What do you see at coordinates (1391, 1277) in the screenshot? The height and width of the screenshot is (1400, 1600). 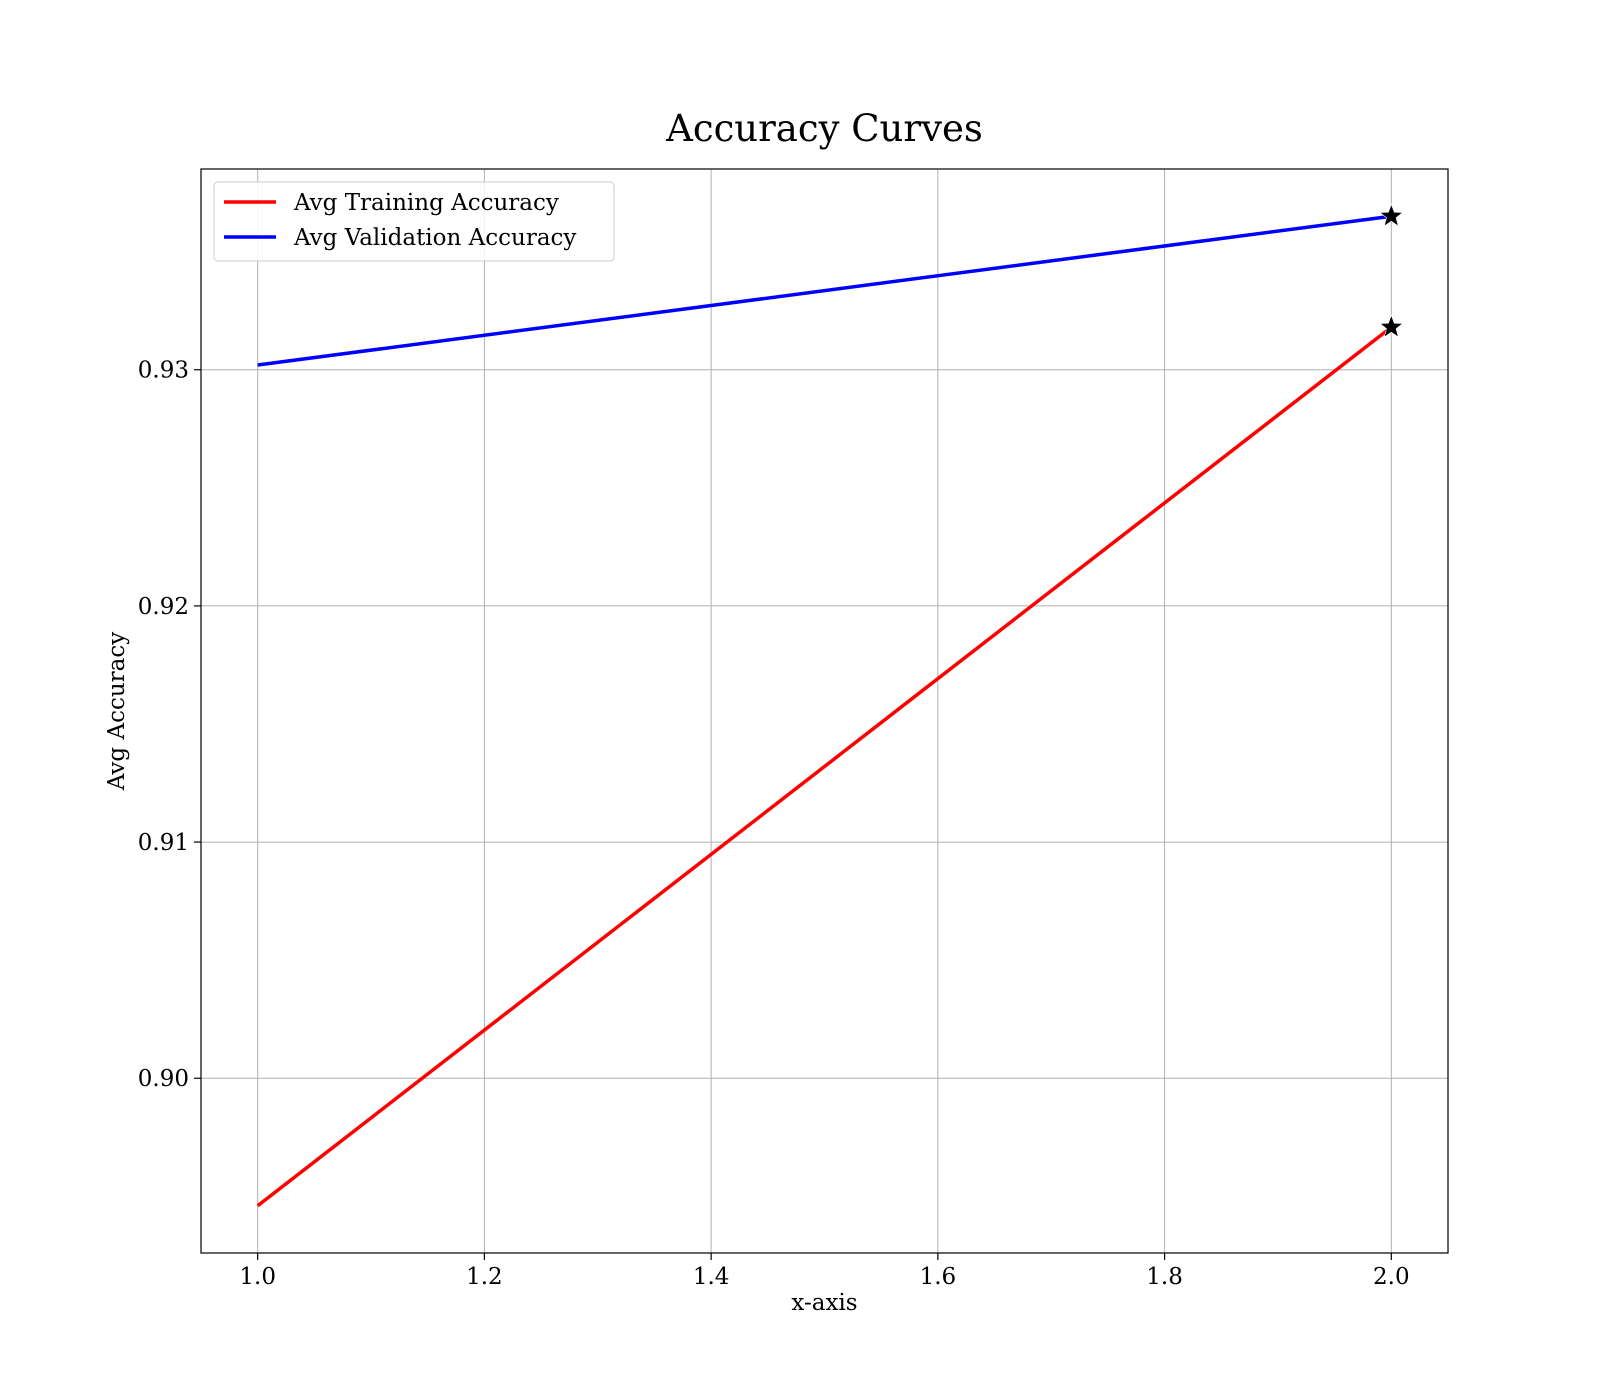 I see `x-tick-label: 2.0` at bounding box center [1391, 1277].